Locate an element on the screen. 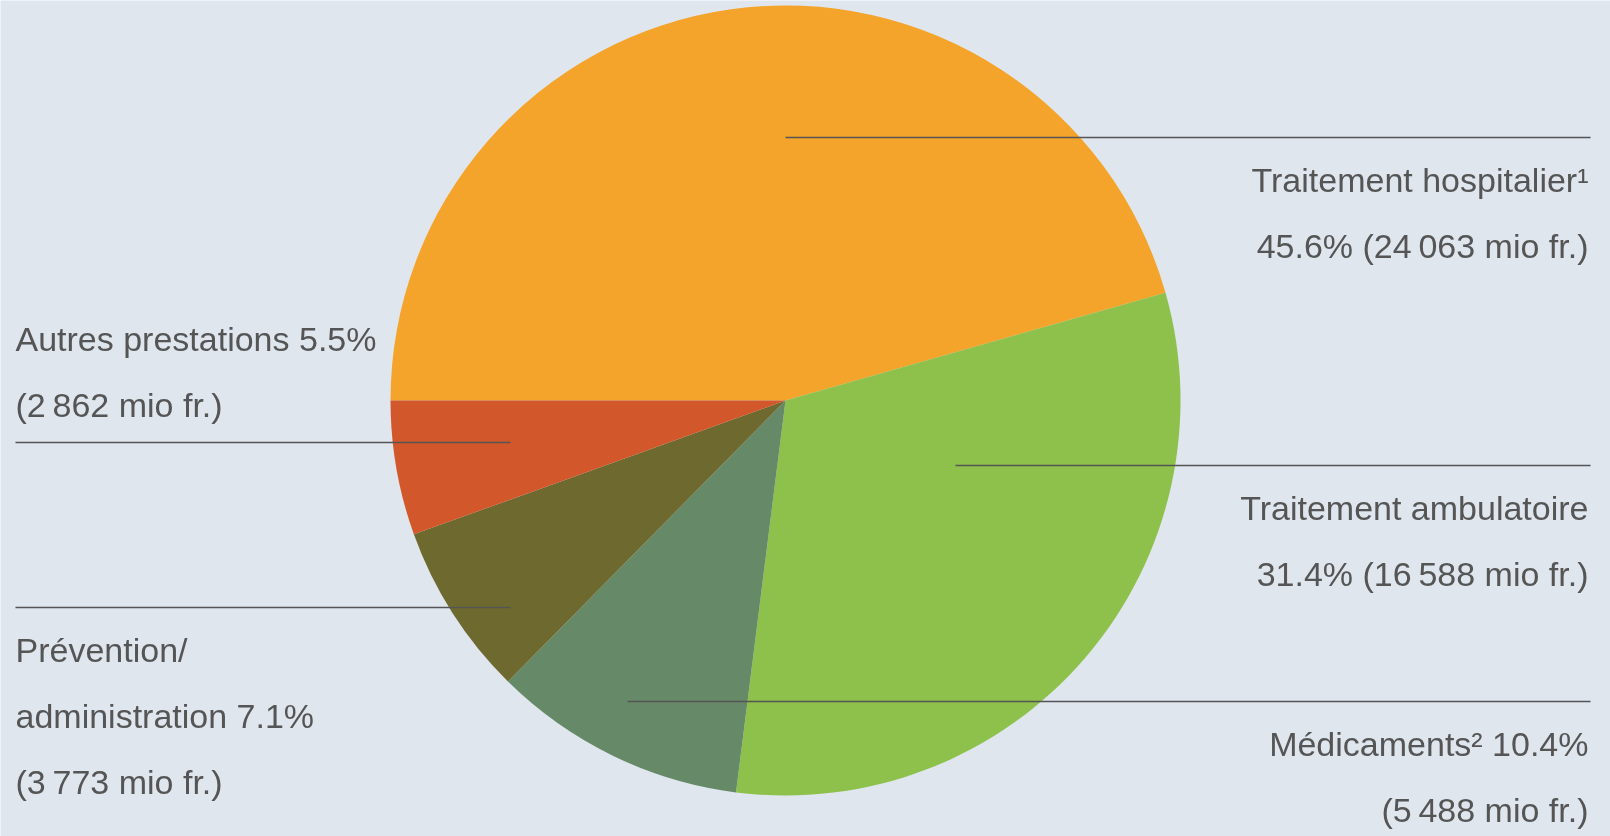 The width and height of the screenshot is (1610, 836). slice-label: Autres prestations 5.5% (2 862 mio fr.) is located at coordinates (196, 371).